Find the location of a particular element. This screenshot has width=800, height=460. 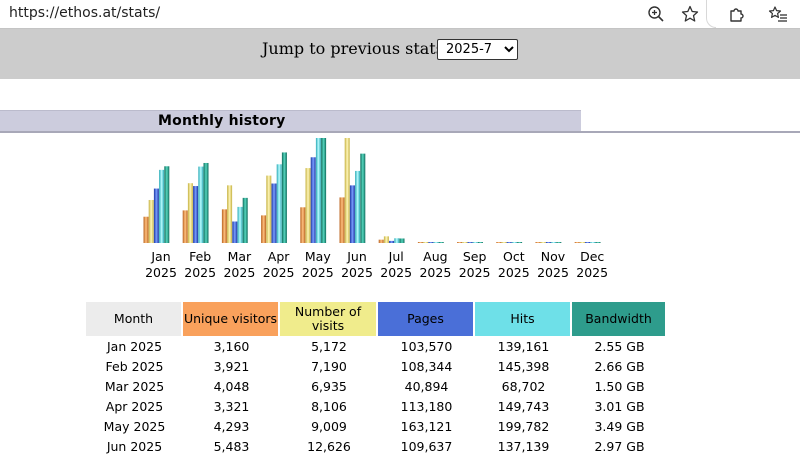

bandwidth-cell: 2.55 GB is located at coordinates (619, 346).